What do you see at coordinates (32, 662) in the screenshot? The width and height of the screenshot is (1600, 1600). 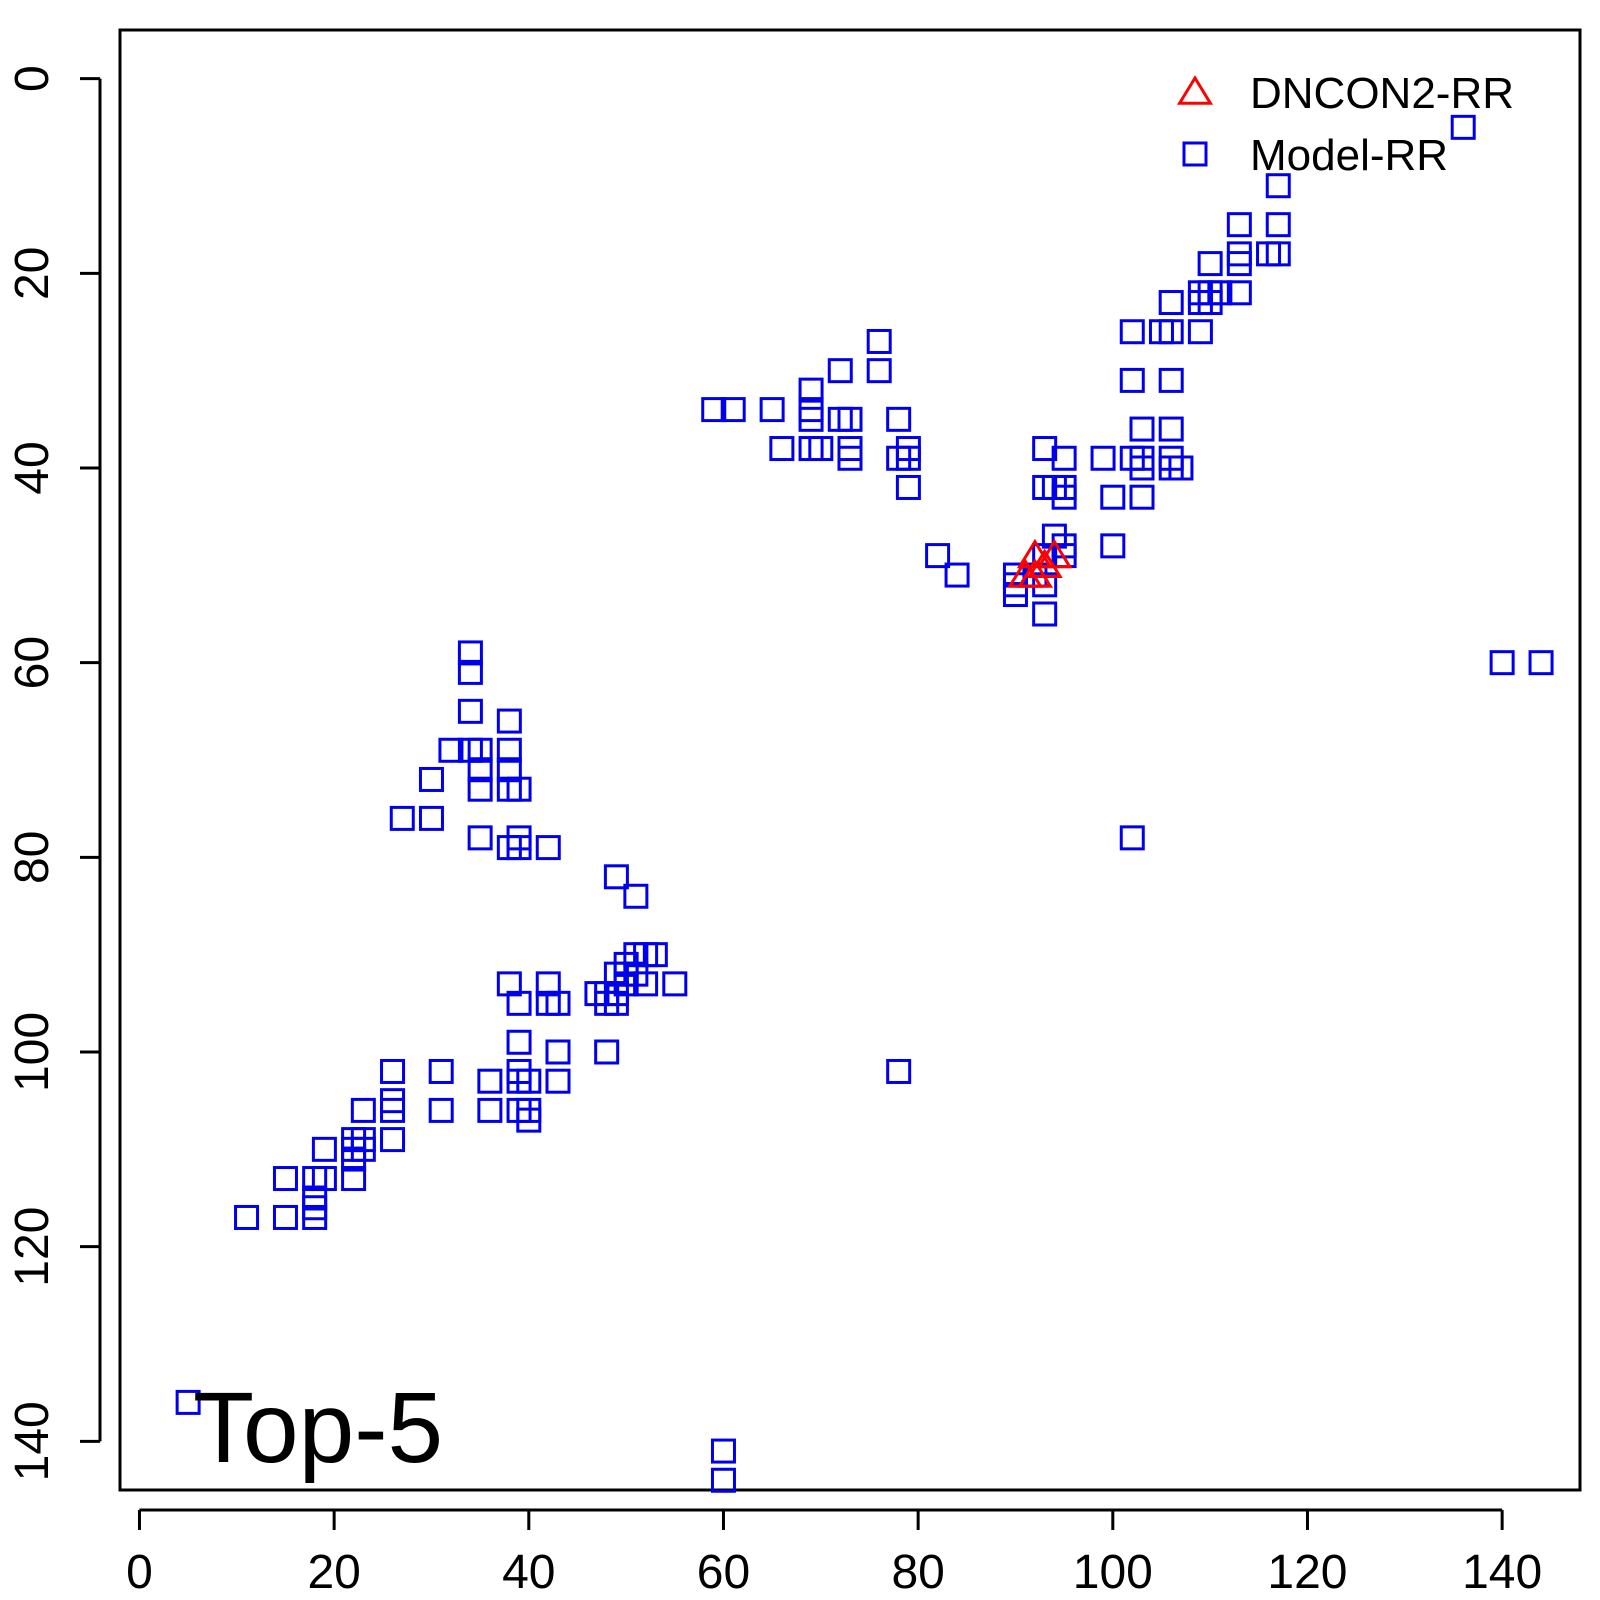 I see `y-tick-label: 60` at bounding box center [32, 662].